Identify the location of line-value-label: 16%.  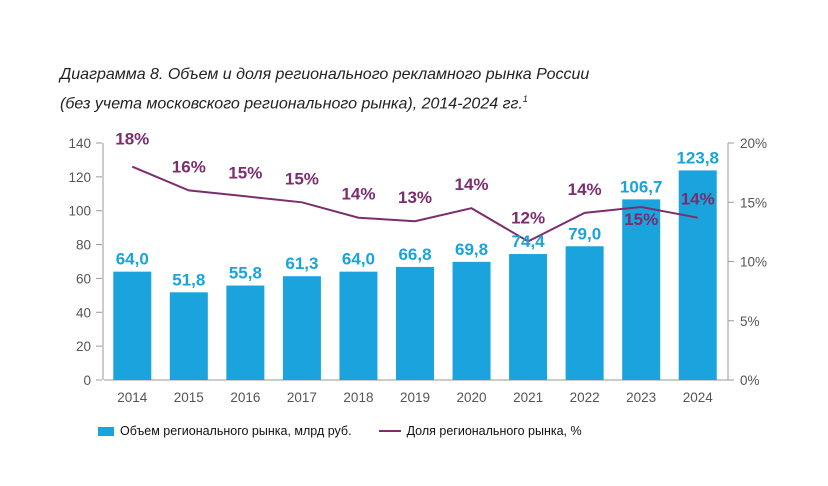
(189, 166).